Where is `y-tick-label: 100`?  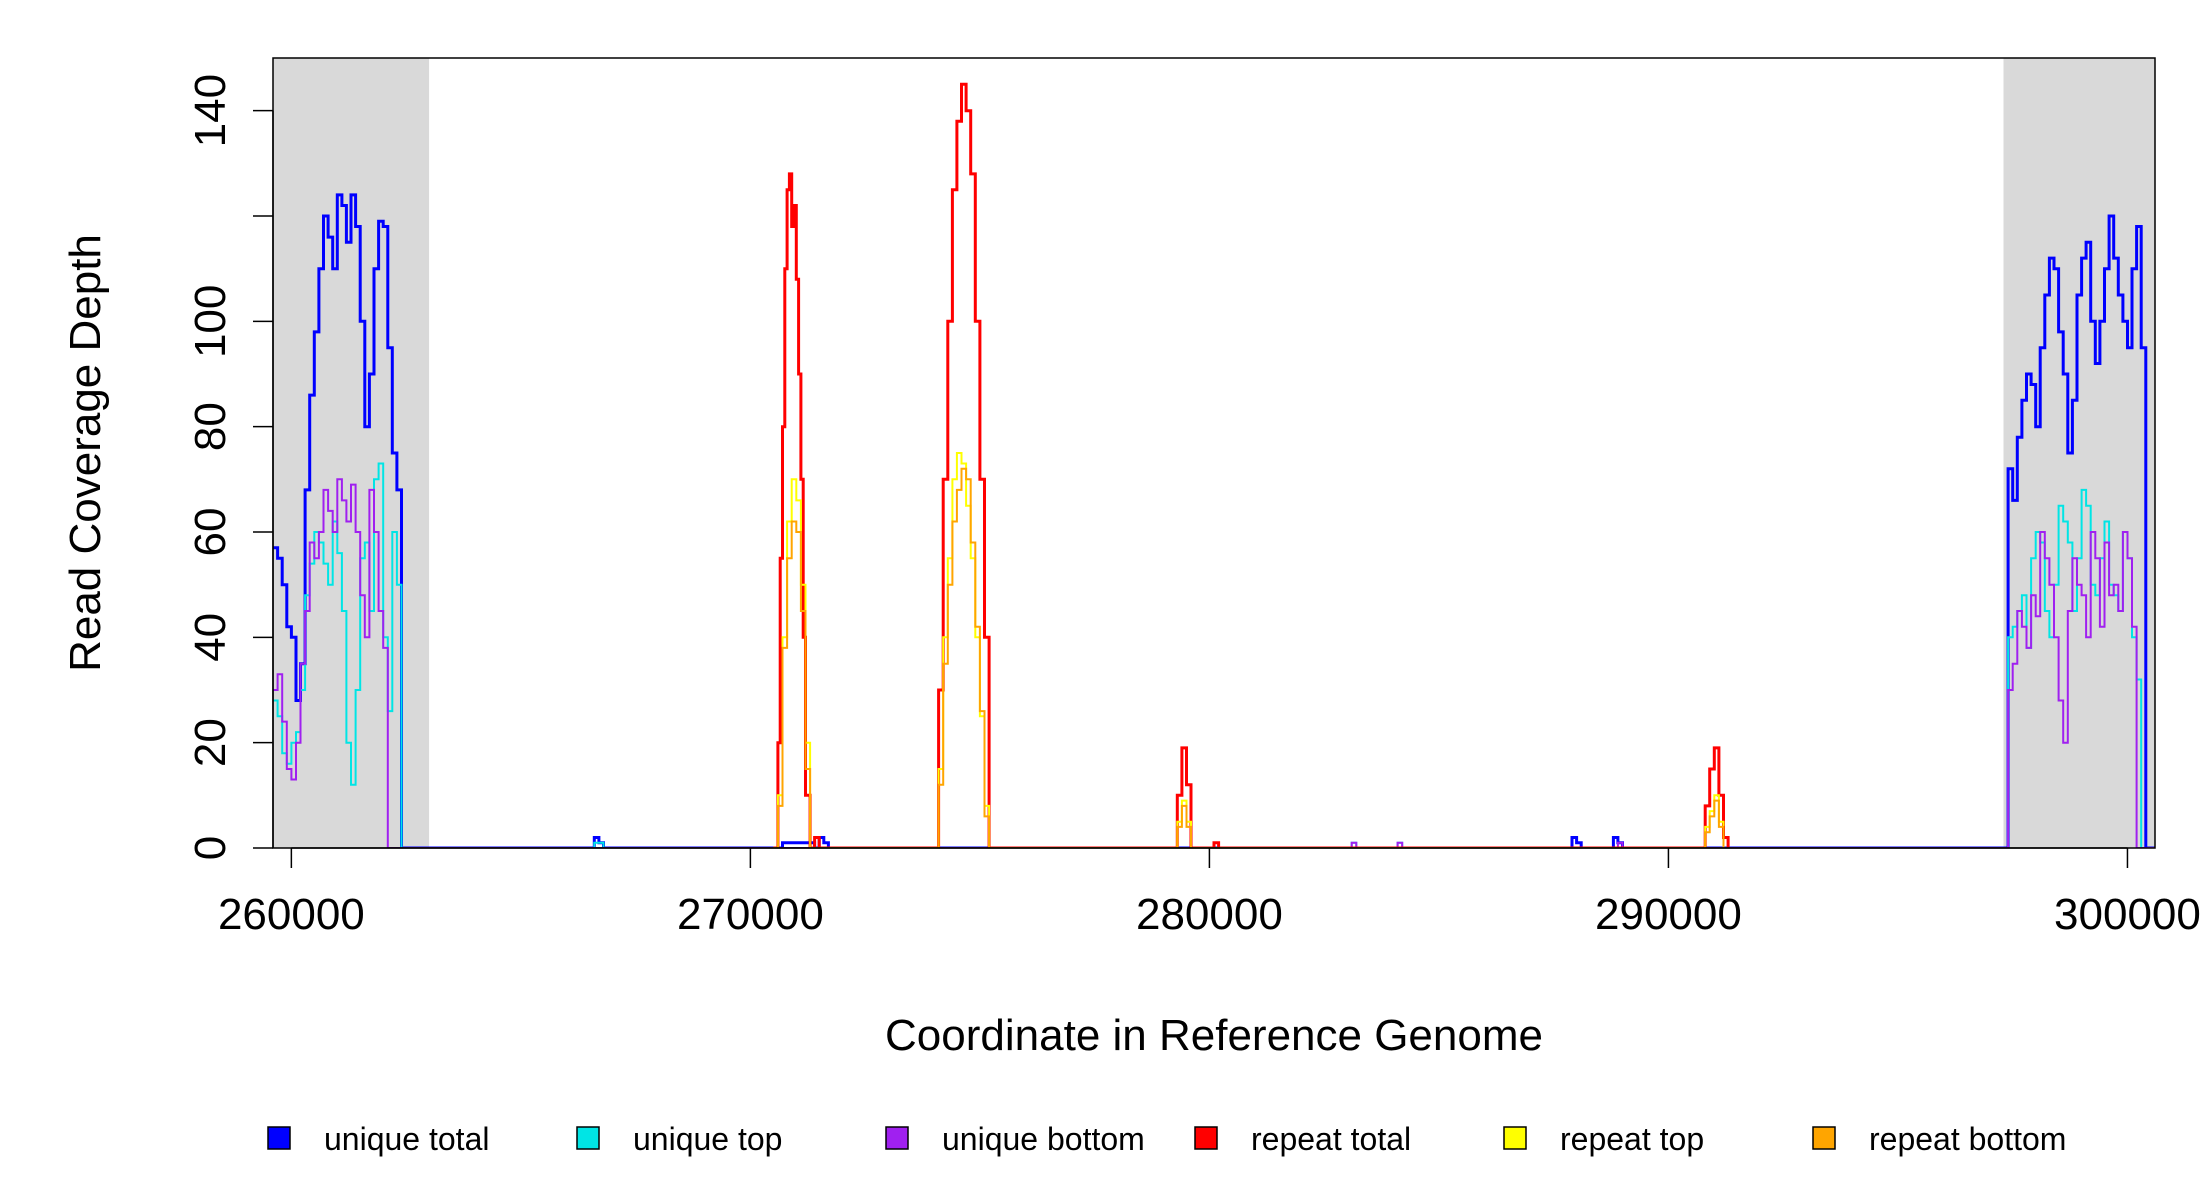
y-tick-label: 100 is located at coordinates (210, 321).